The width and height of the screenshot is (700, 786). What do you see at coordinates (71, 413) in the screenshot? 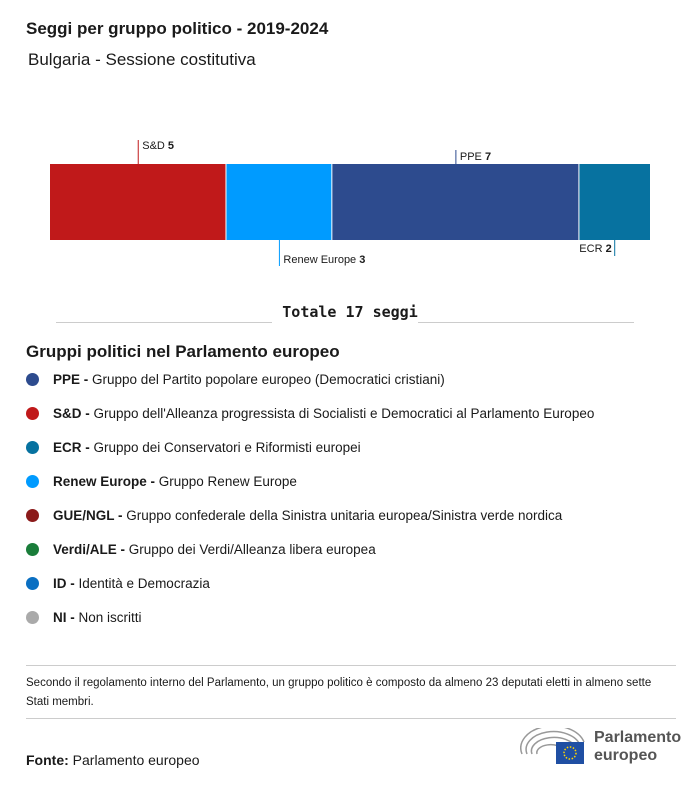
I see `legend-abbr: S&D -` at bounding box center [71, 413].